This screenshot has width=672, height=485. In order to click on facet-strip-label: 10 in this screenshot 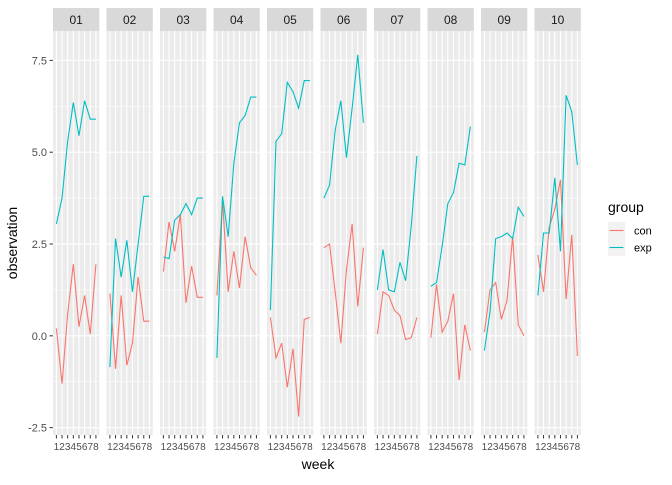, I will do `click(558, 20)`.